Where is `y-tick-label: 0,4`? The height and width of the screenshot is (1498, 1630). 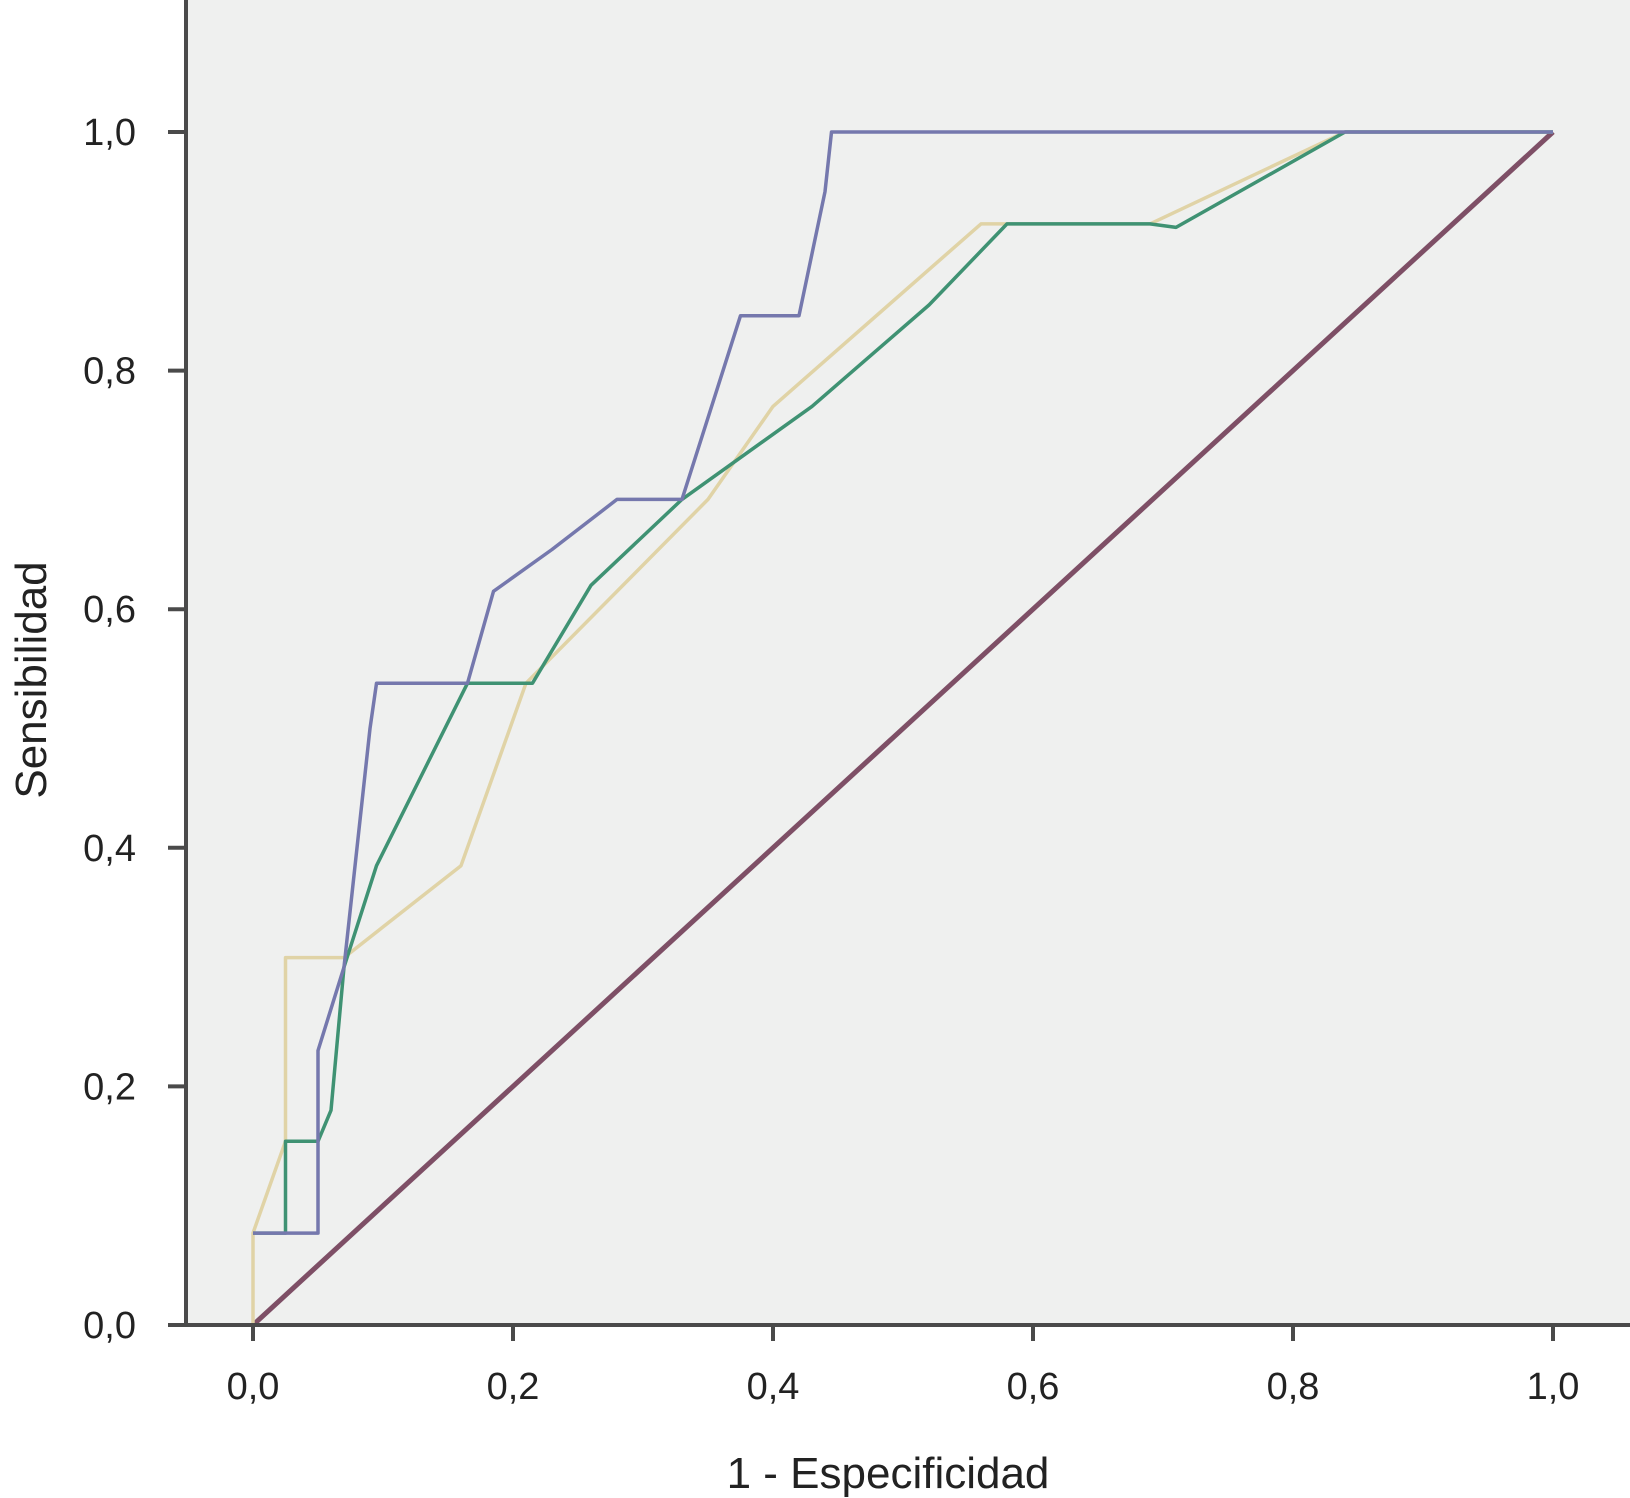
y-tick-label: 0,4 is located at coordinates (109, 849).